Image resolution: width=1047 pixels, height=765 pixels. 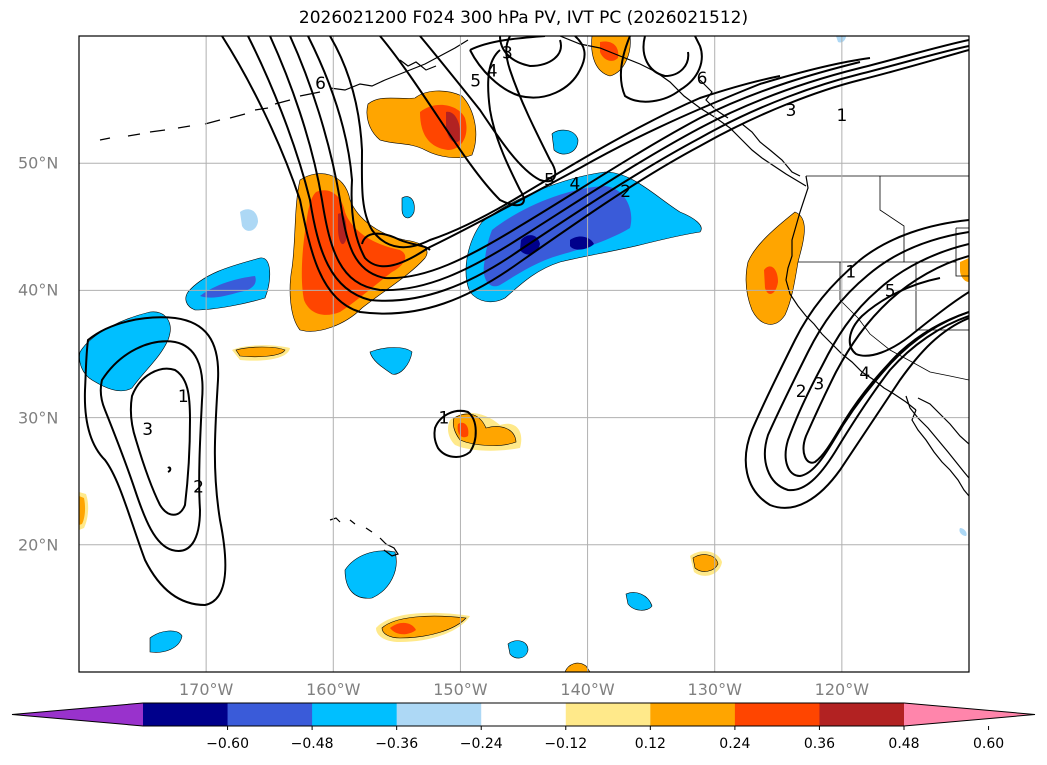 I want to click on colorbar, so click(x=523, y=716).